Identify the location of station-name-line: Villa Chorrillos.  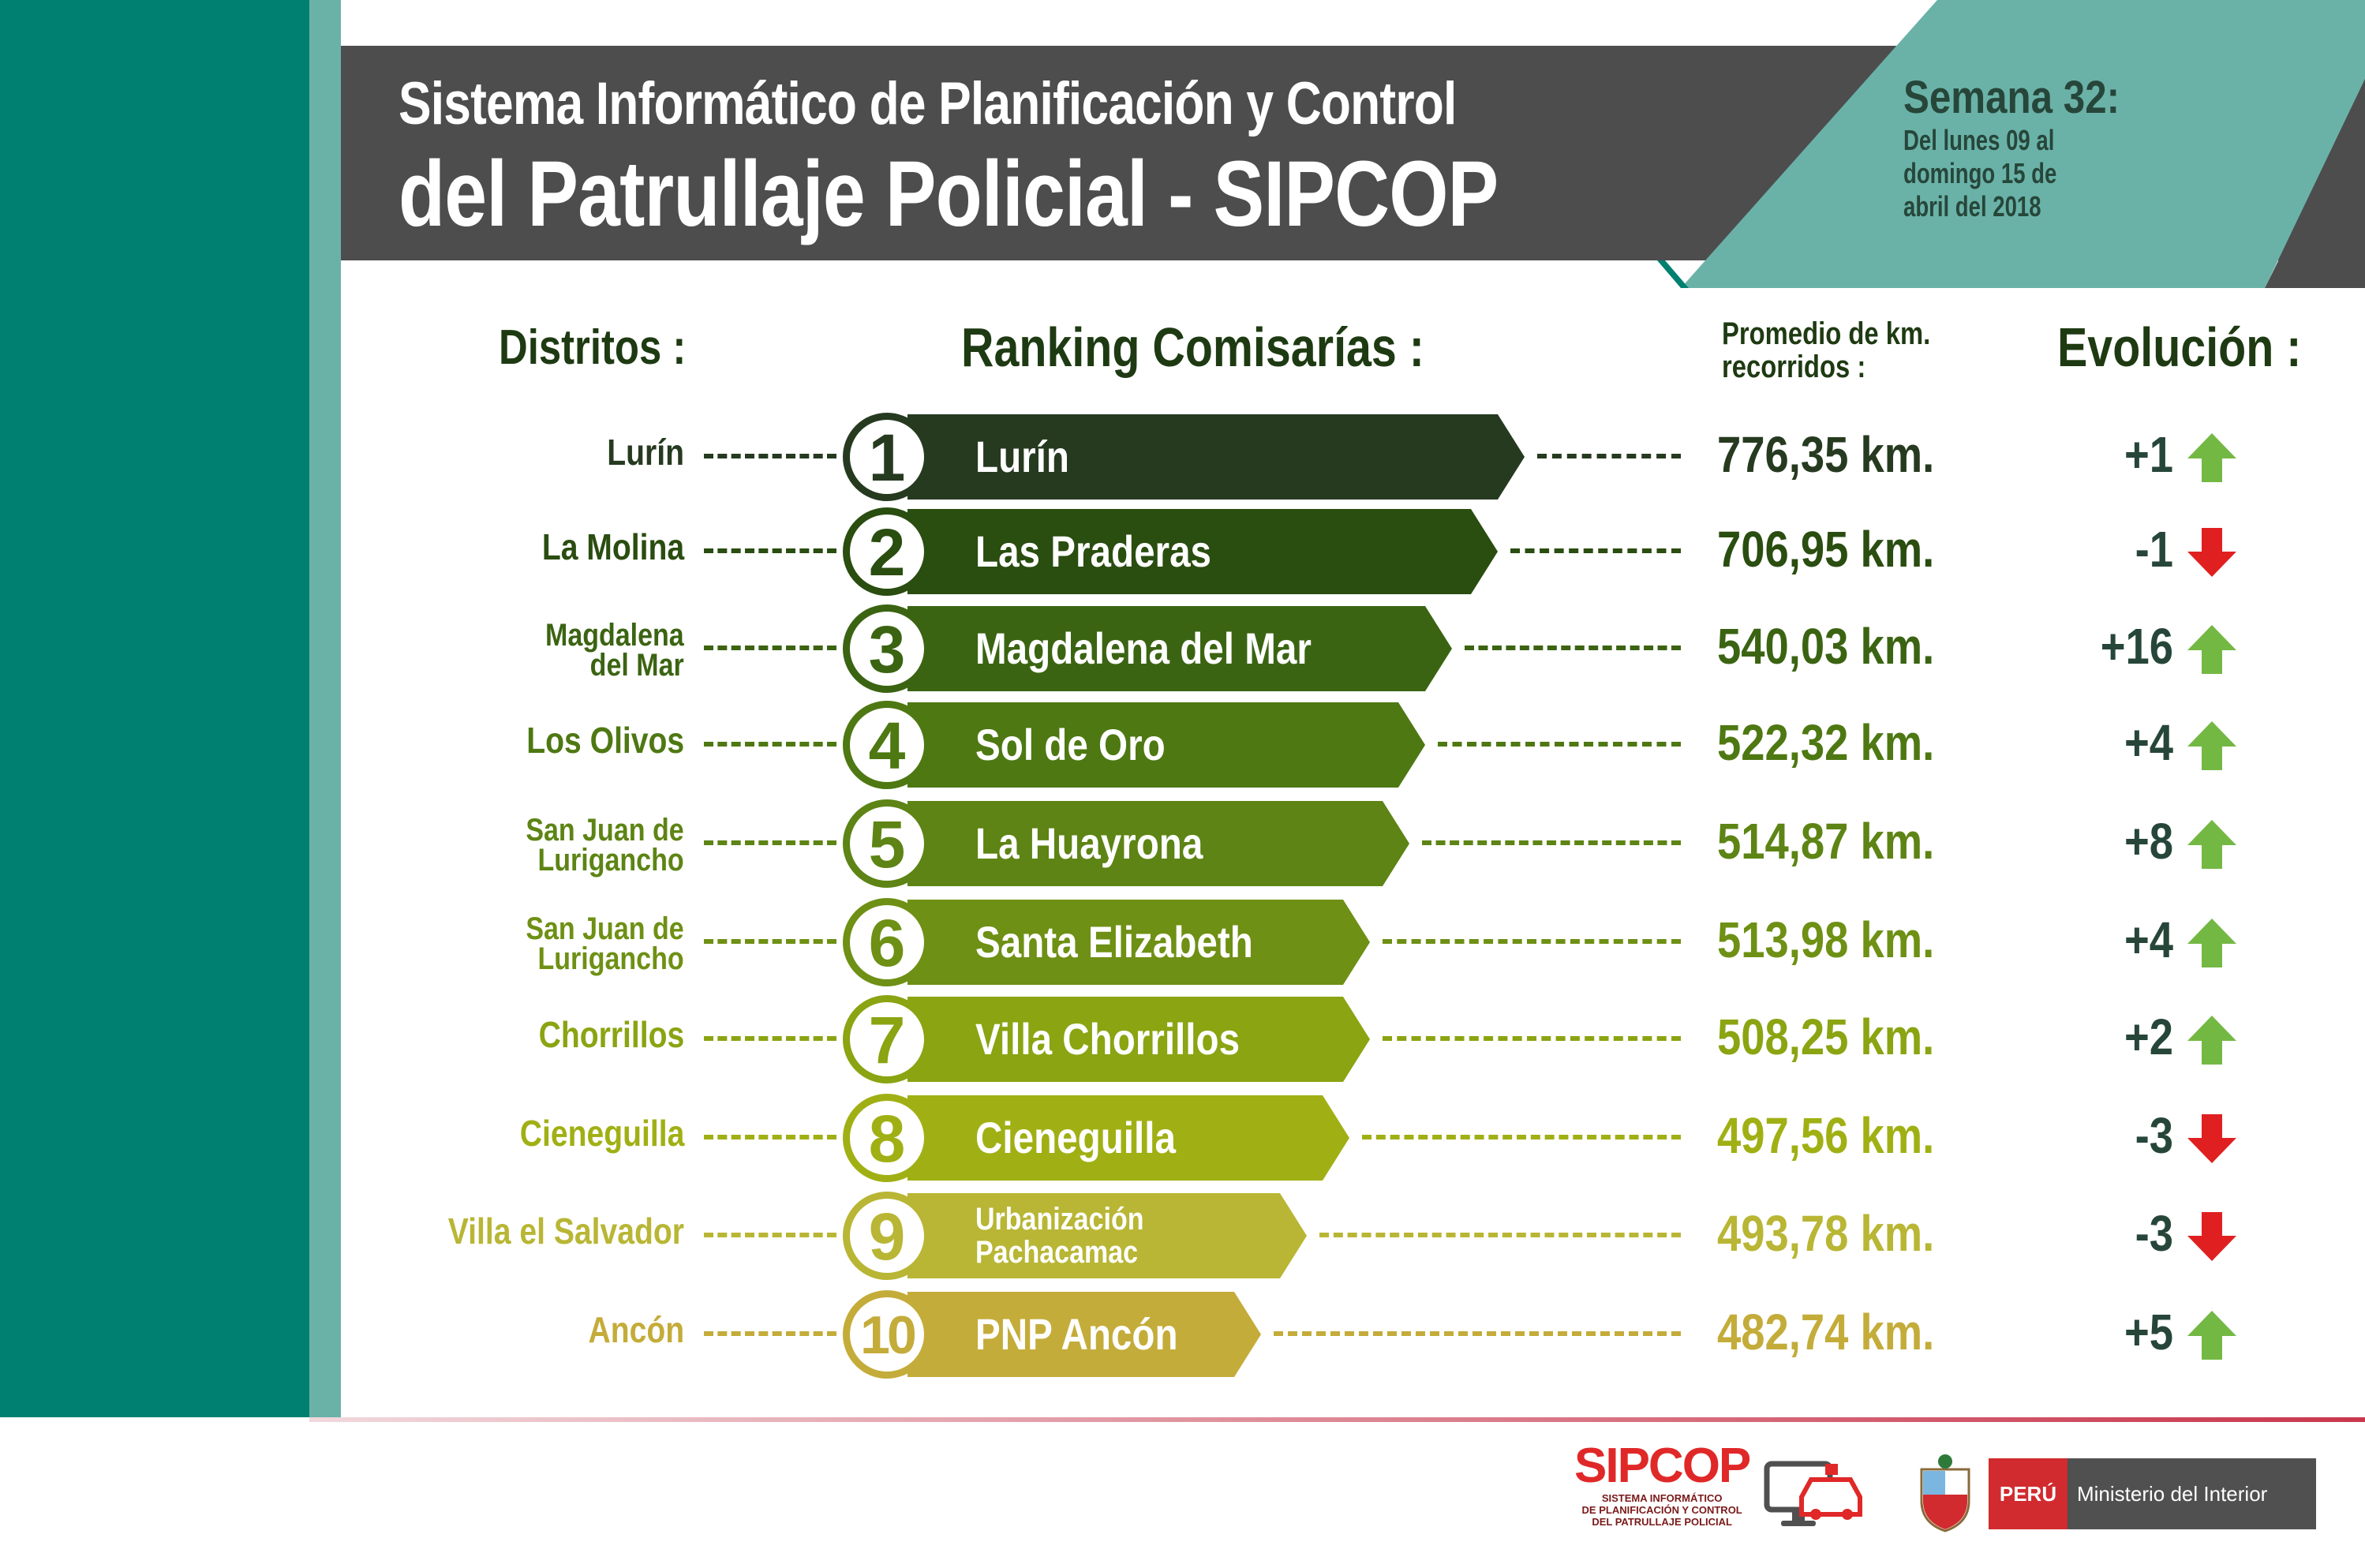
(1108, 1039).